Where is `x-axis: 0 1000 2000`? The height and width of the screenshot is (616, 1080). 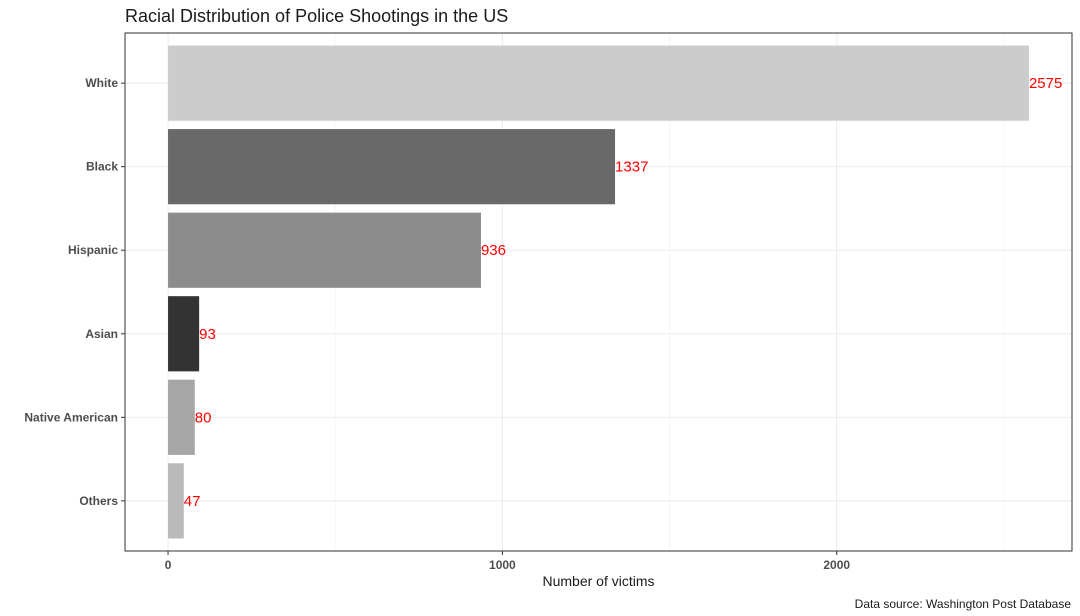 x-axis: 0 1000 2000 is located at coordinates (507, 561).